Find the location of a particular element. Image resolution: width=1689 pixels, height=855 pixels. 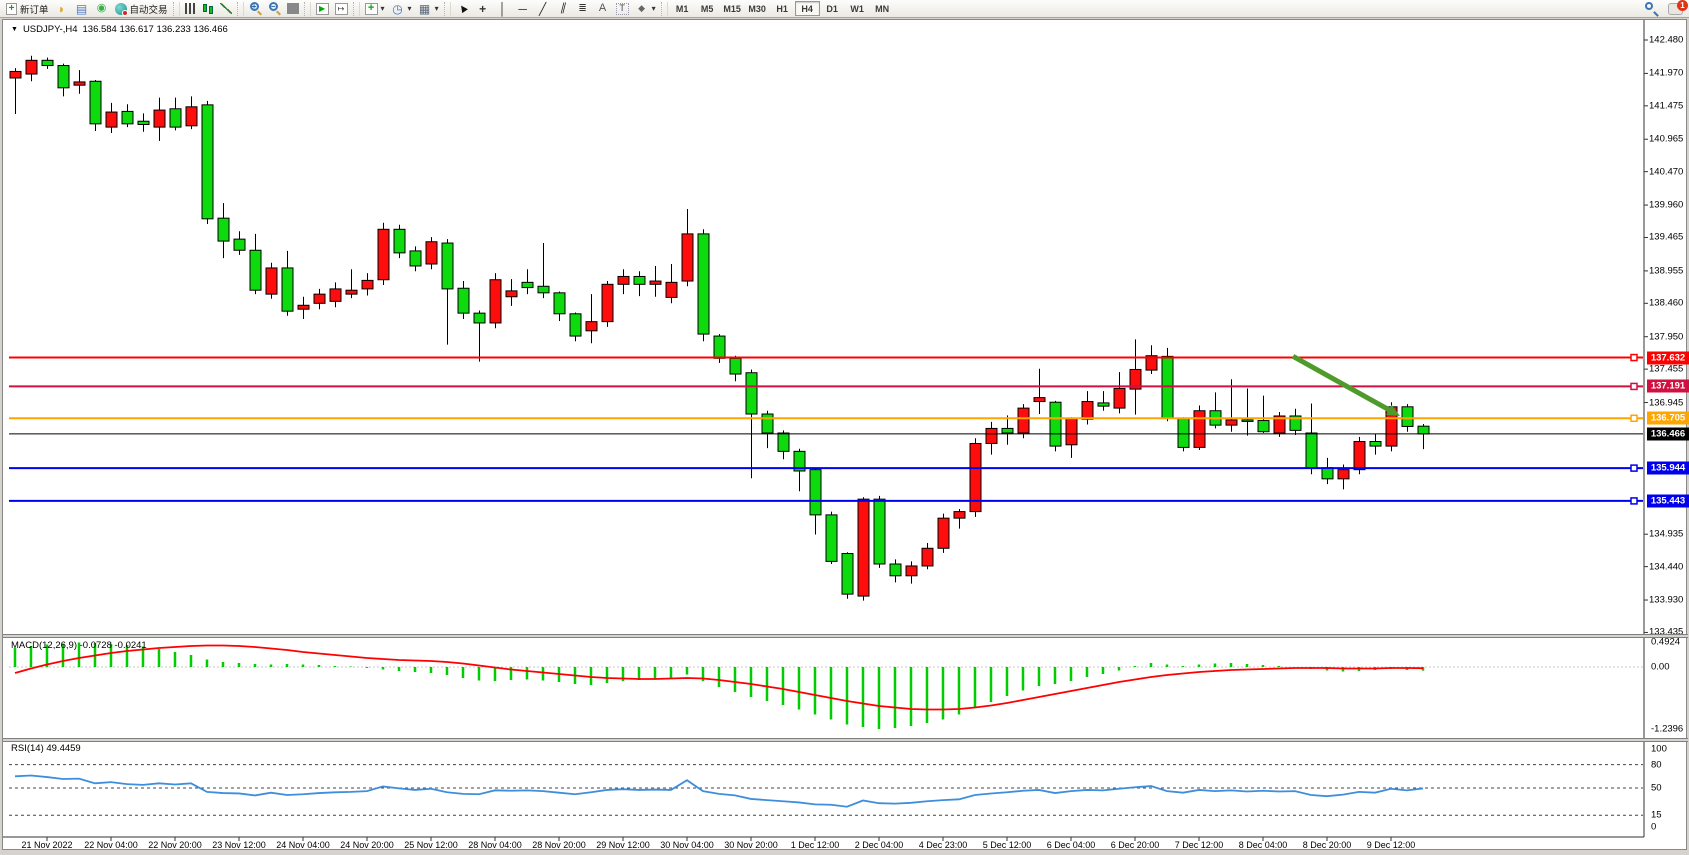

rsi-axis-label: 50 is located at coordinates (1656, 788).